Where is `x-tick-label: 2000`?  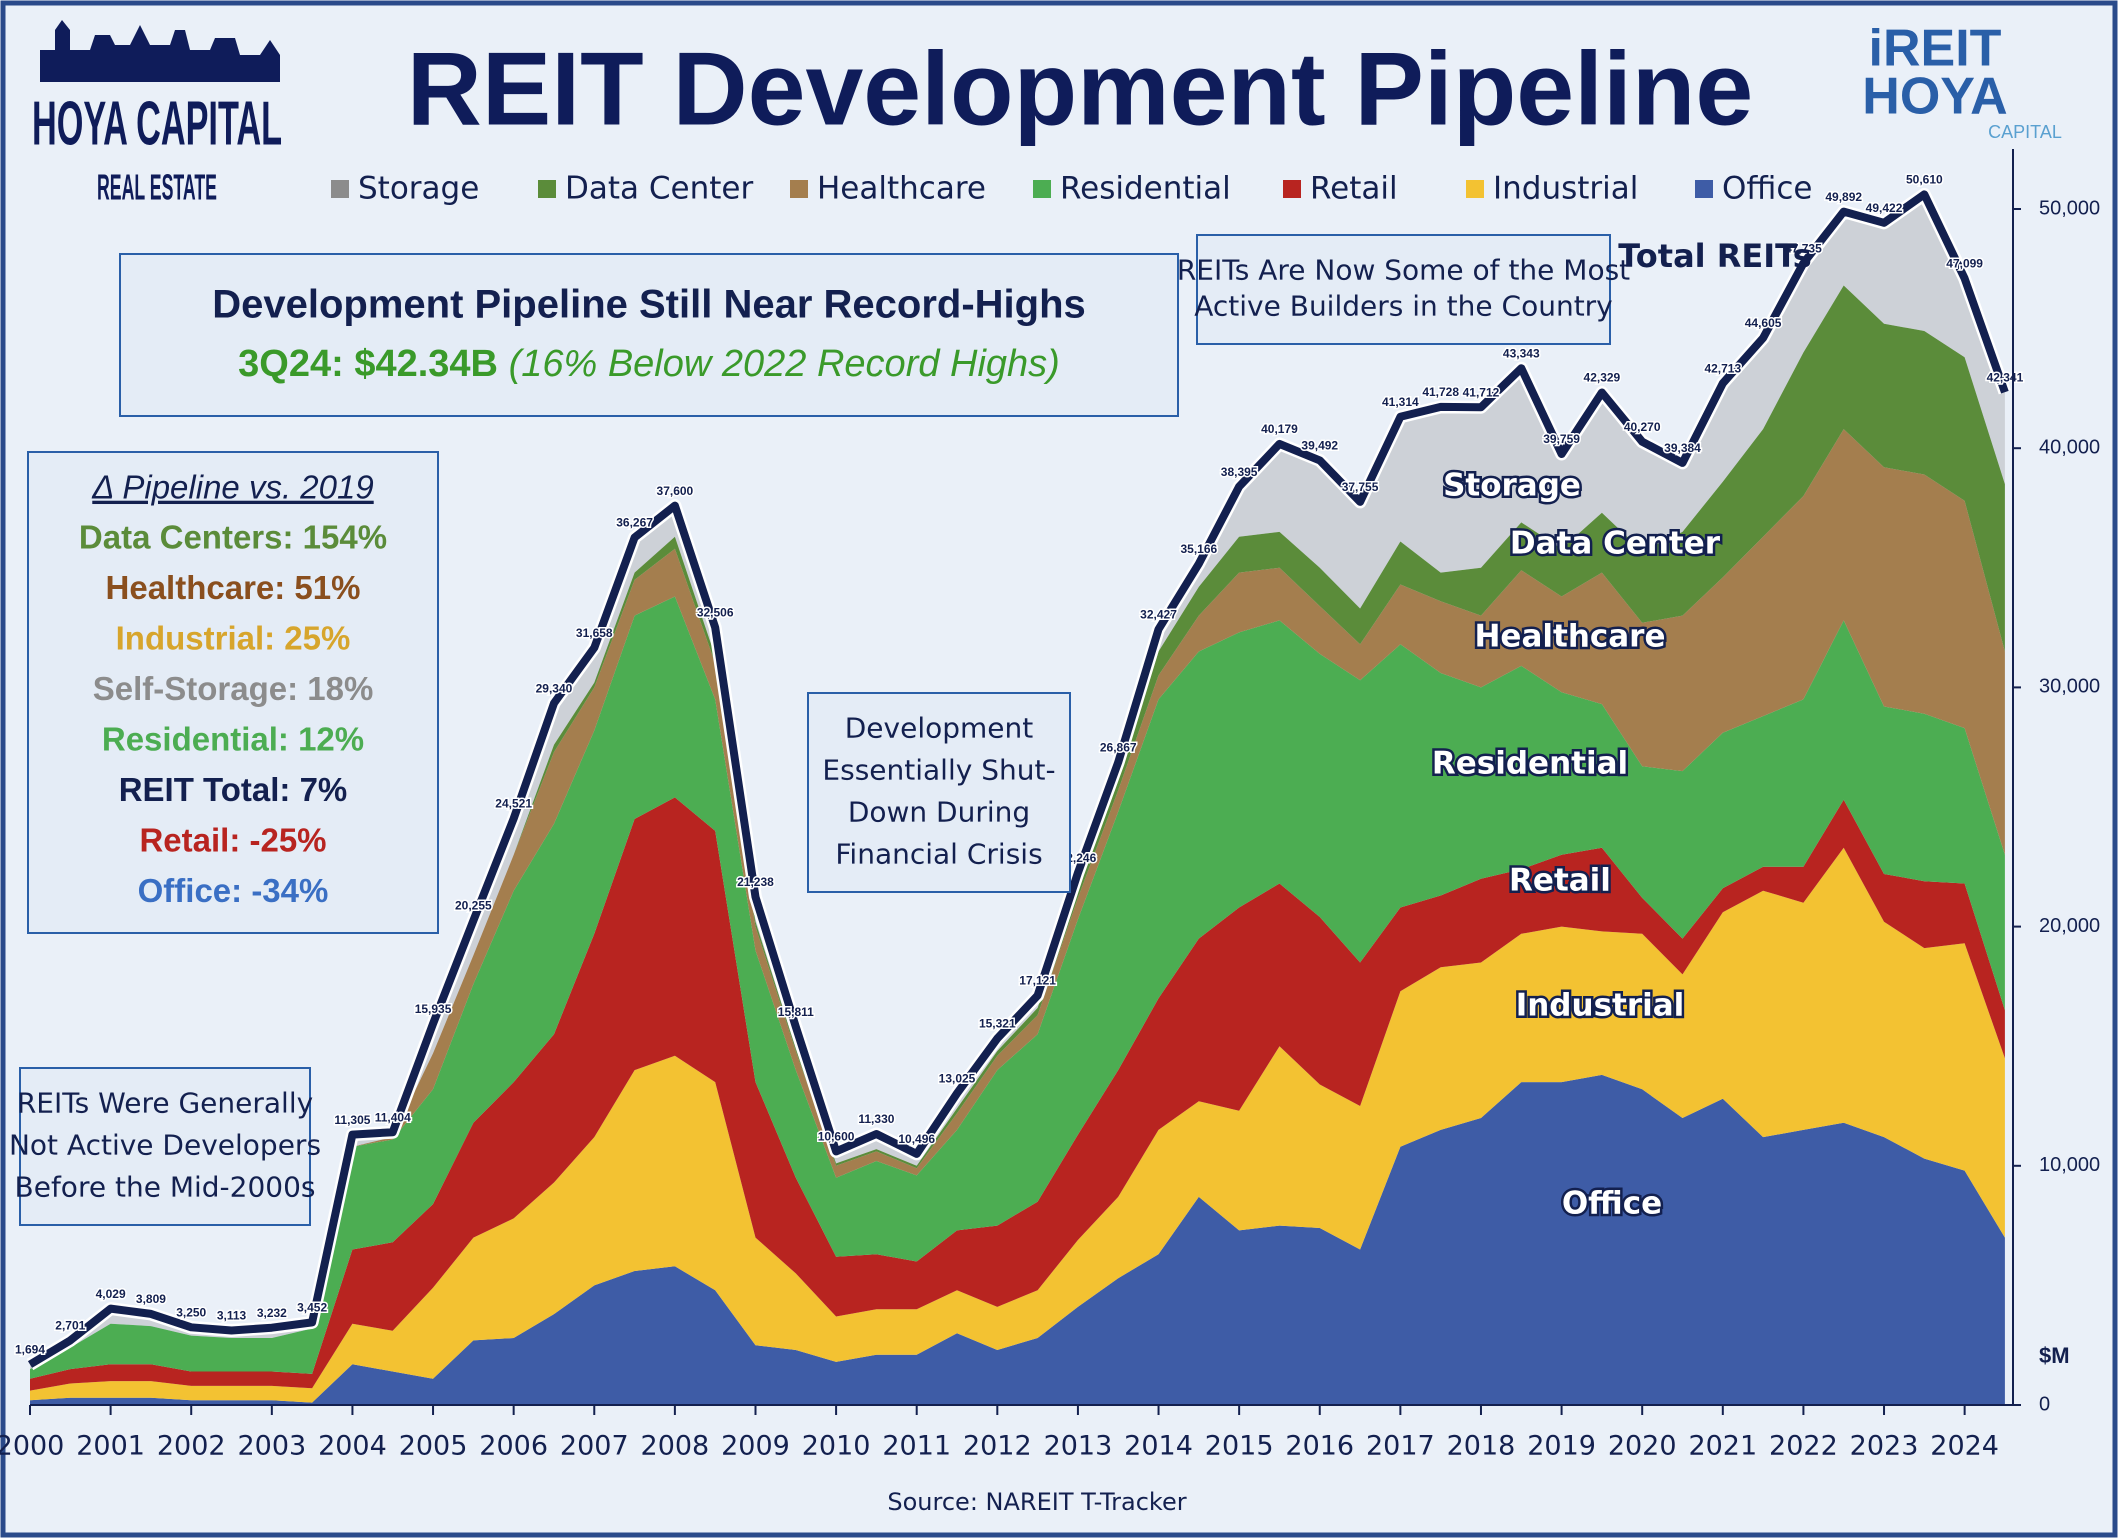
x-tick-label: 2000 is located at coordinates (32, 1446).